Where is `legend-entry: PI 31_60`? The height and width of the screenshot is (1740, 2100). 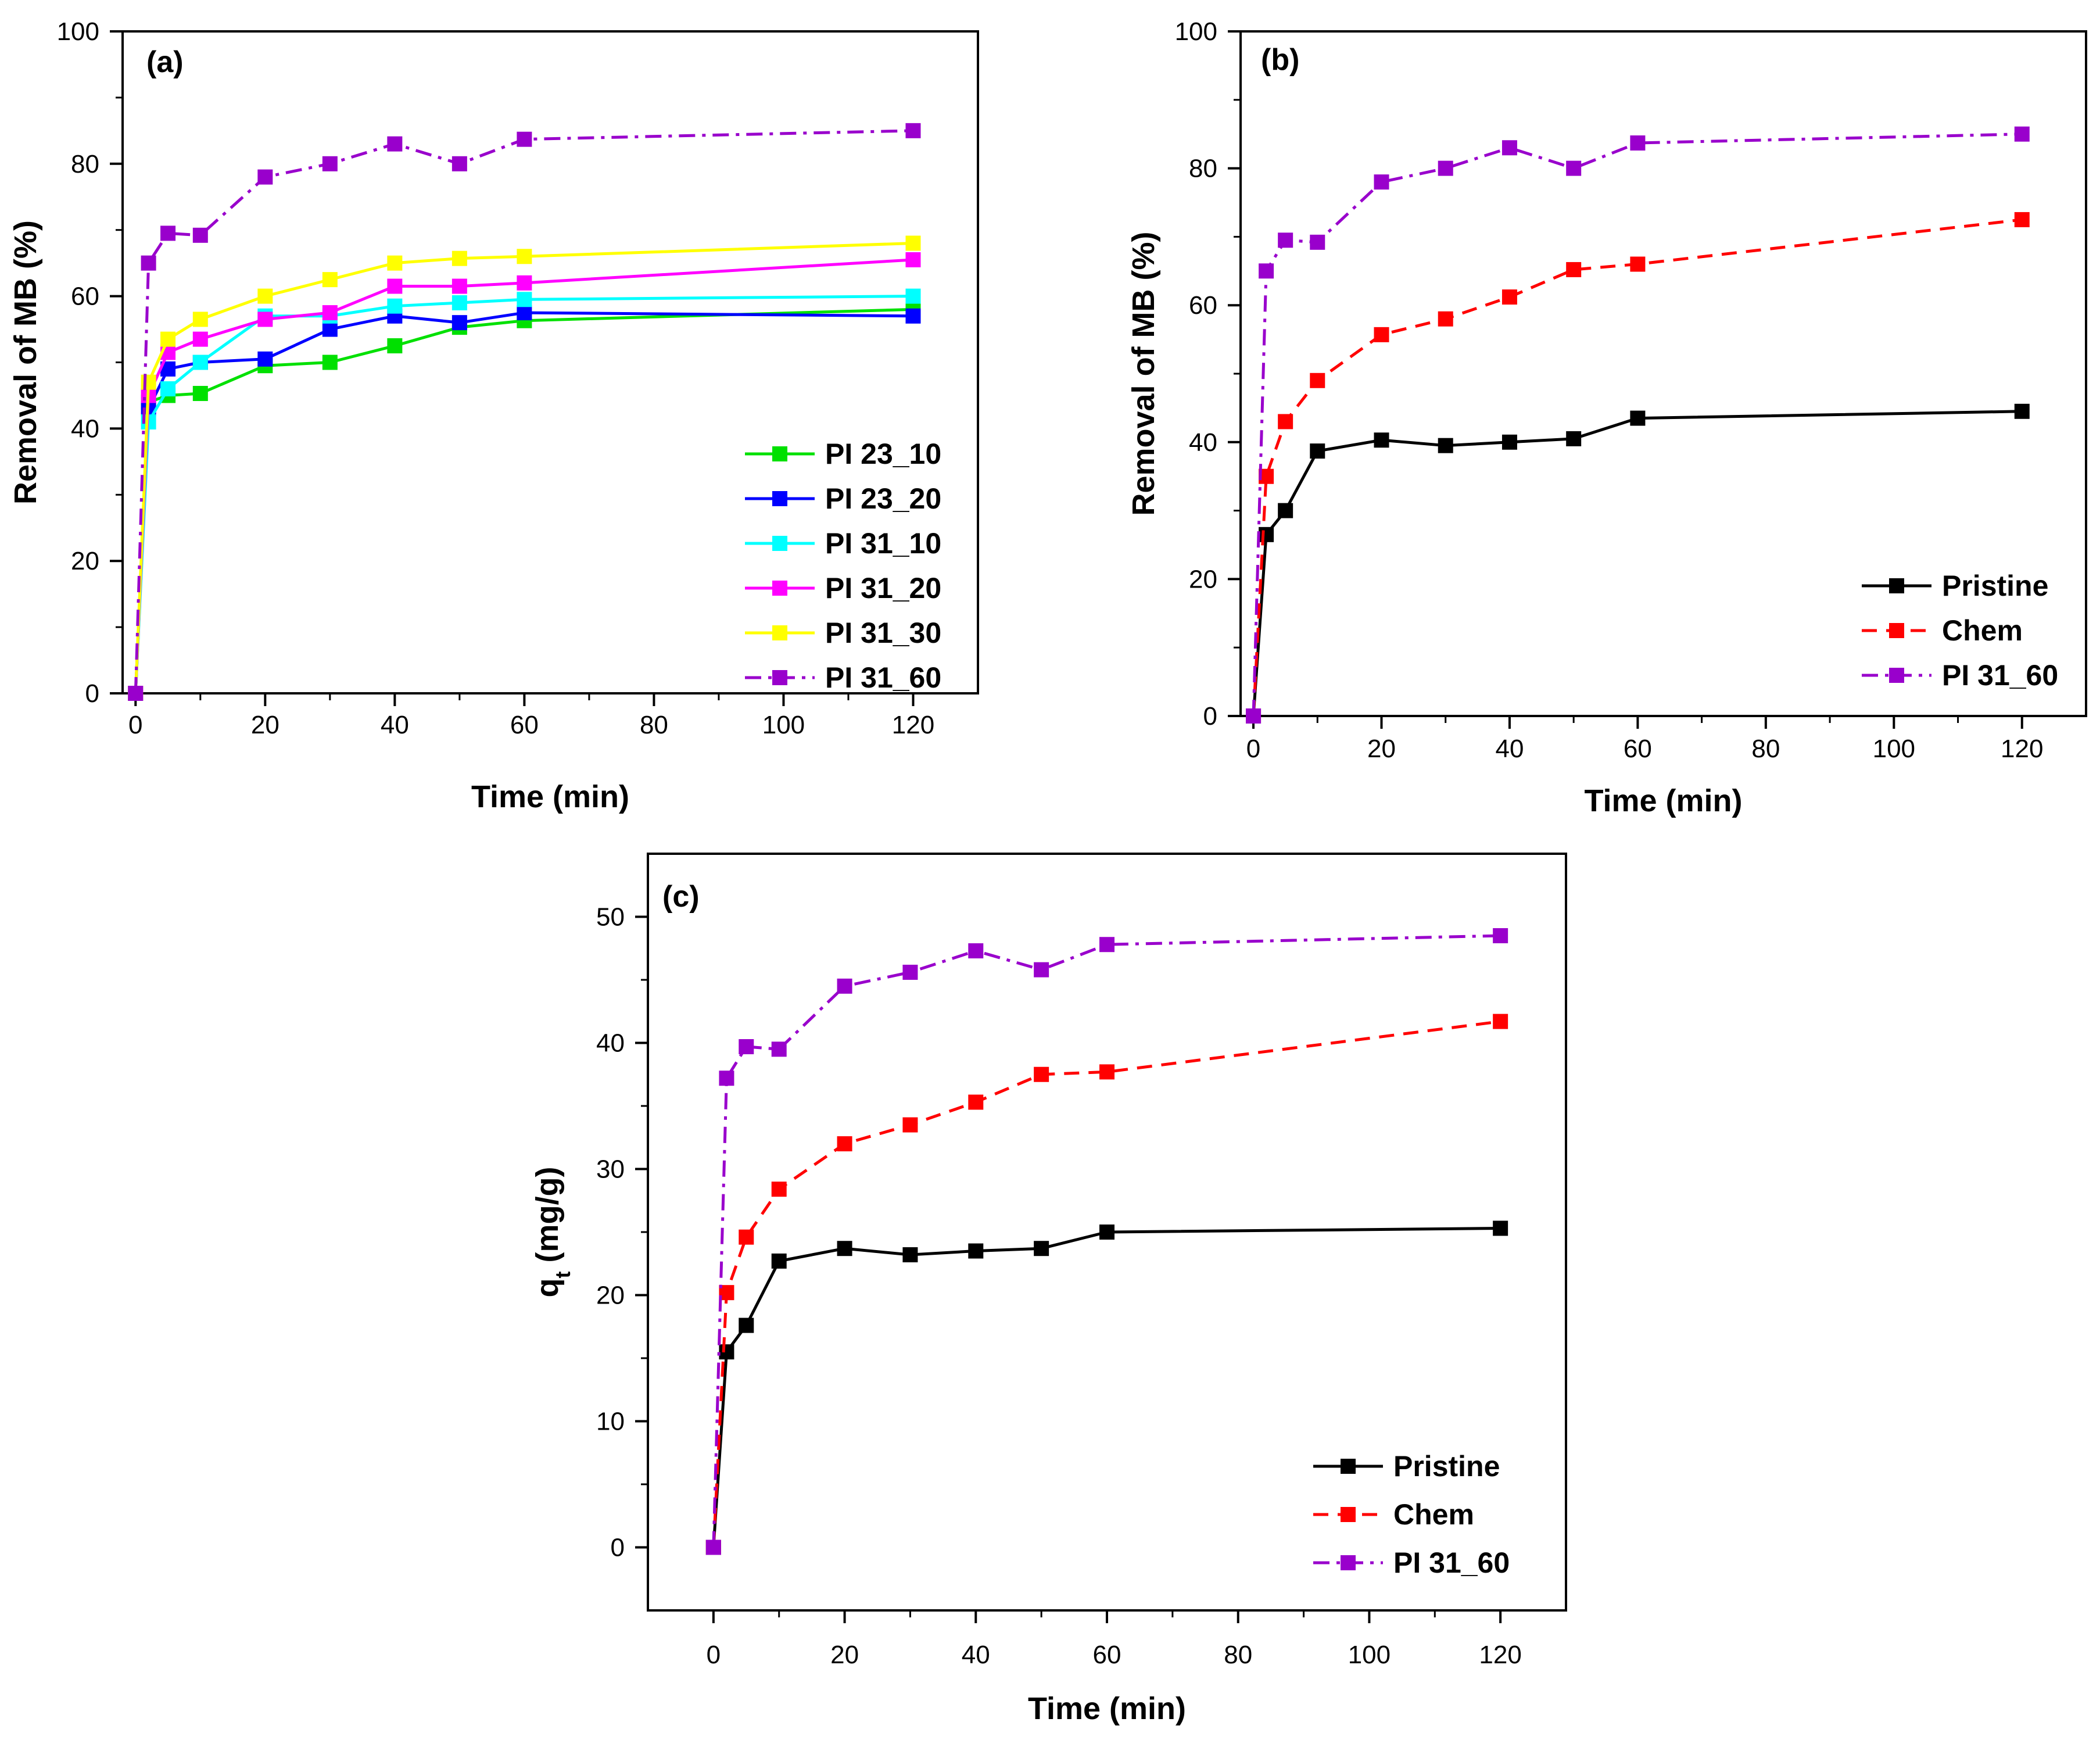 legend-entry: PI 31_60 is located at coordinates (1411, 1563).